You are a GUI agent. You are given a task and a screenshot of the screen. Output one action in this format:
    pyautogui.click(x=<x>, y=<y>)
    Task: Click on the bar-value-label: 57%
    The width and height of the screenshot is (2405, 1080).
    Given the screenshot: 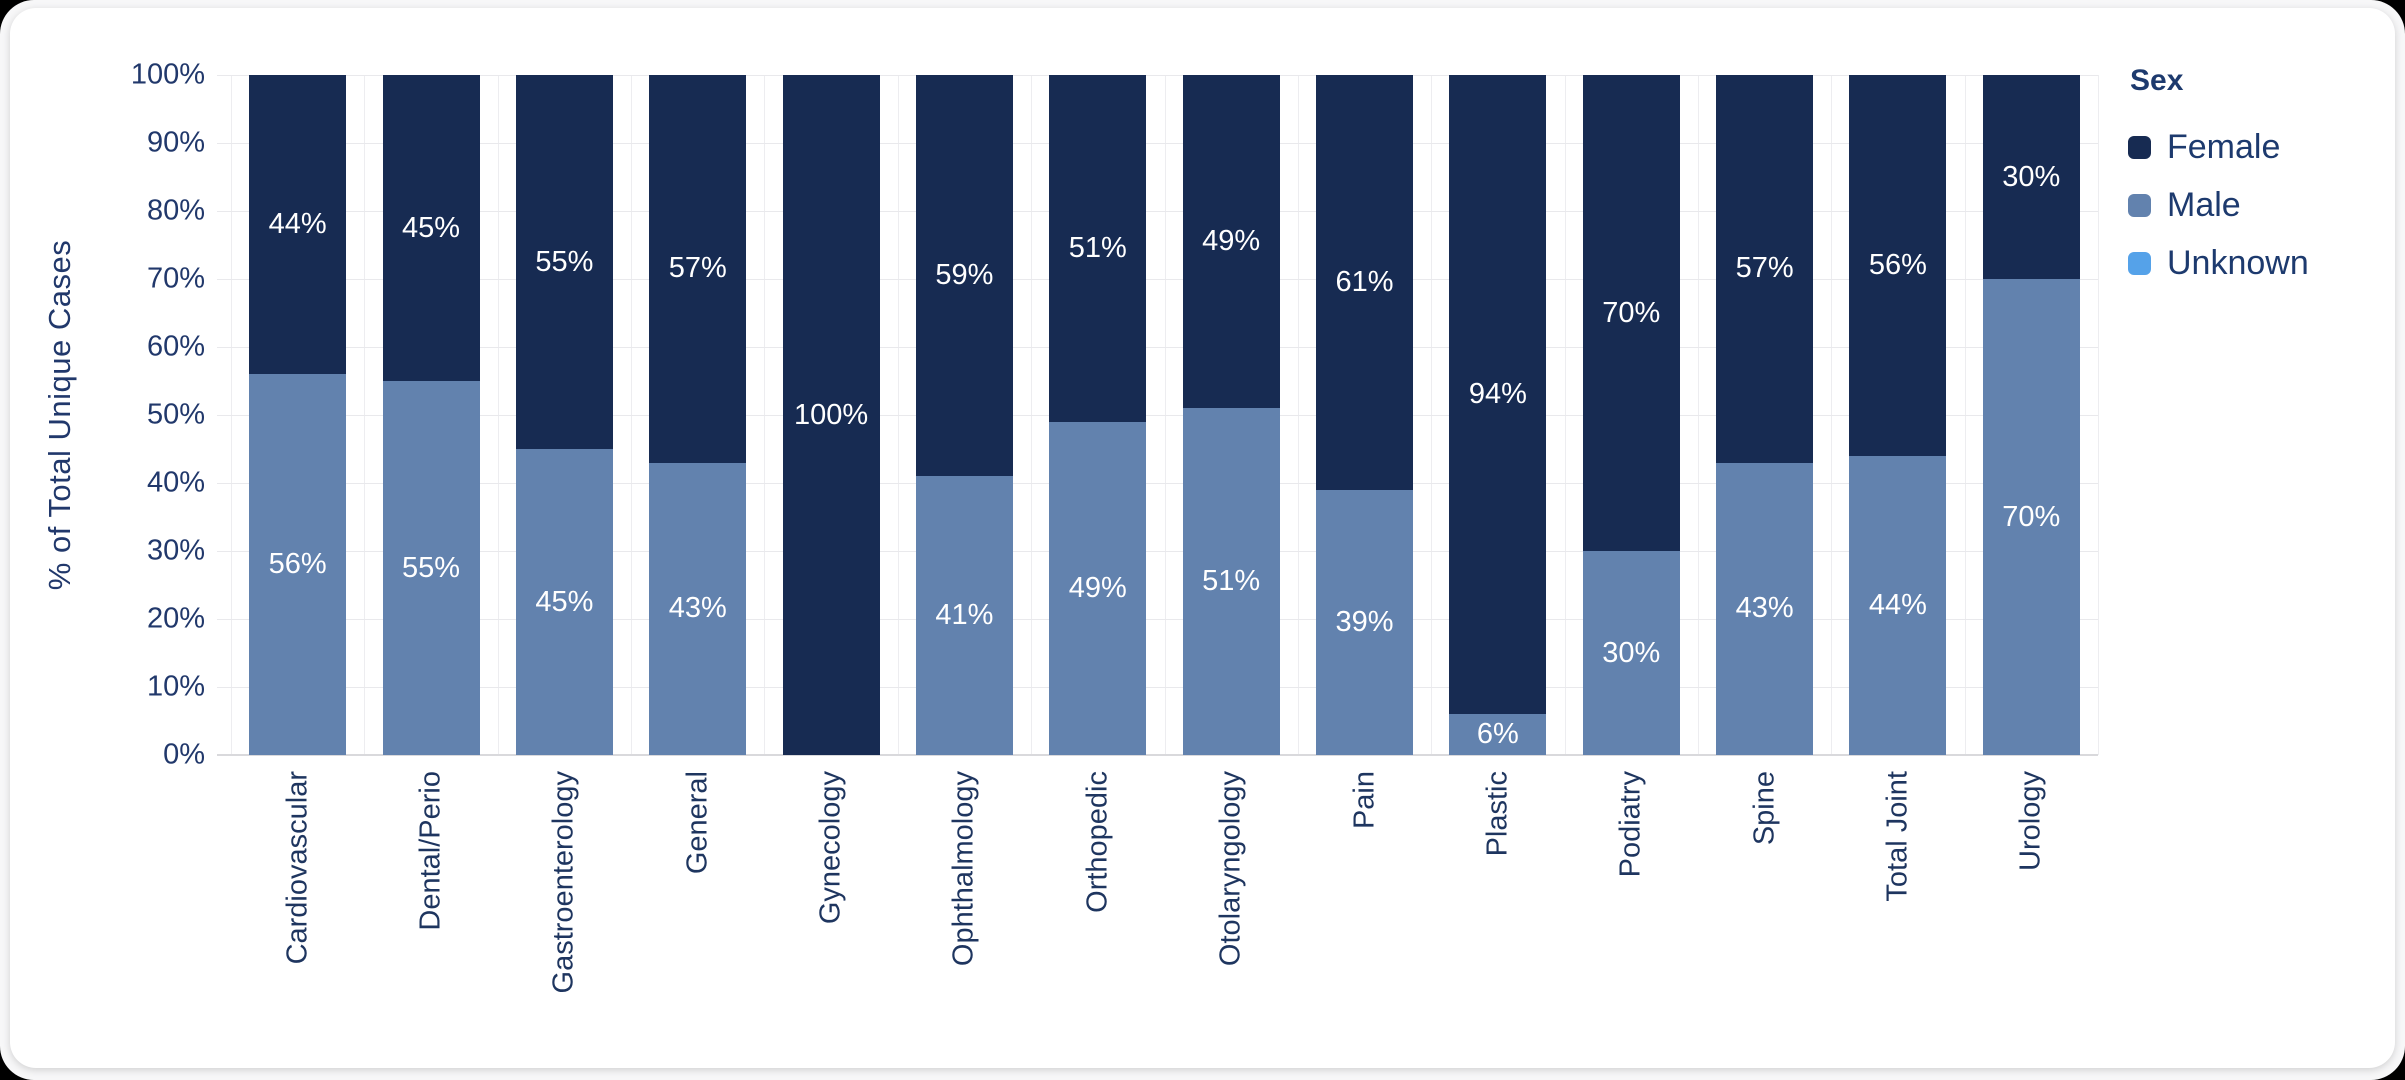 What is the action you would take?
    pyautogui.click(x=1764, y=268)
    